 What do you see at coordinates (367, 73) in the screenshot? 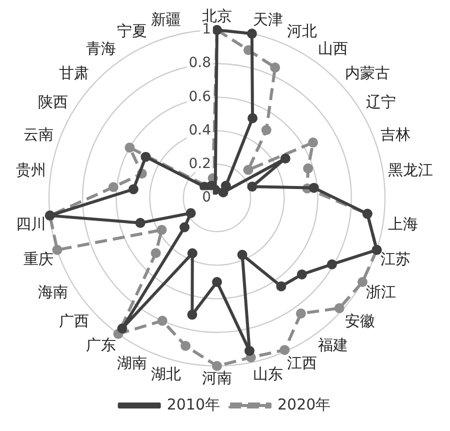
I see `spoke-label: 内蒙古` at bounding box center [367, 73].